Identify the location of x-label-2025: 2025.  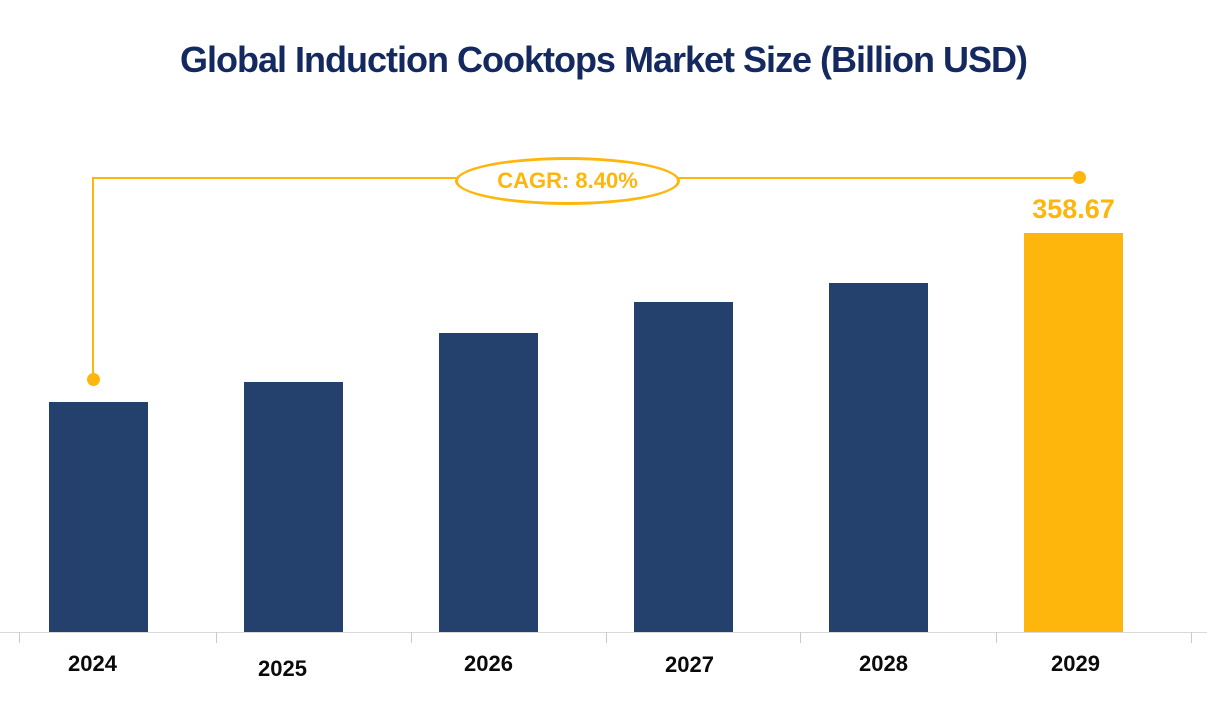
(282, 668).